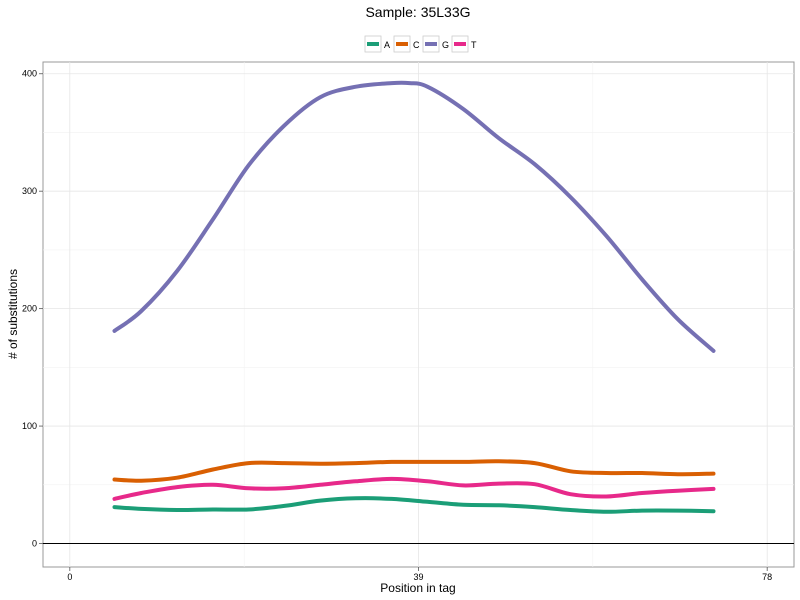  Describe the element at coordinates (377, 44) in the screenshot. I see `legend-item-a: A` at that location.